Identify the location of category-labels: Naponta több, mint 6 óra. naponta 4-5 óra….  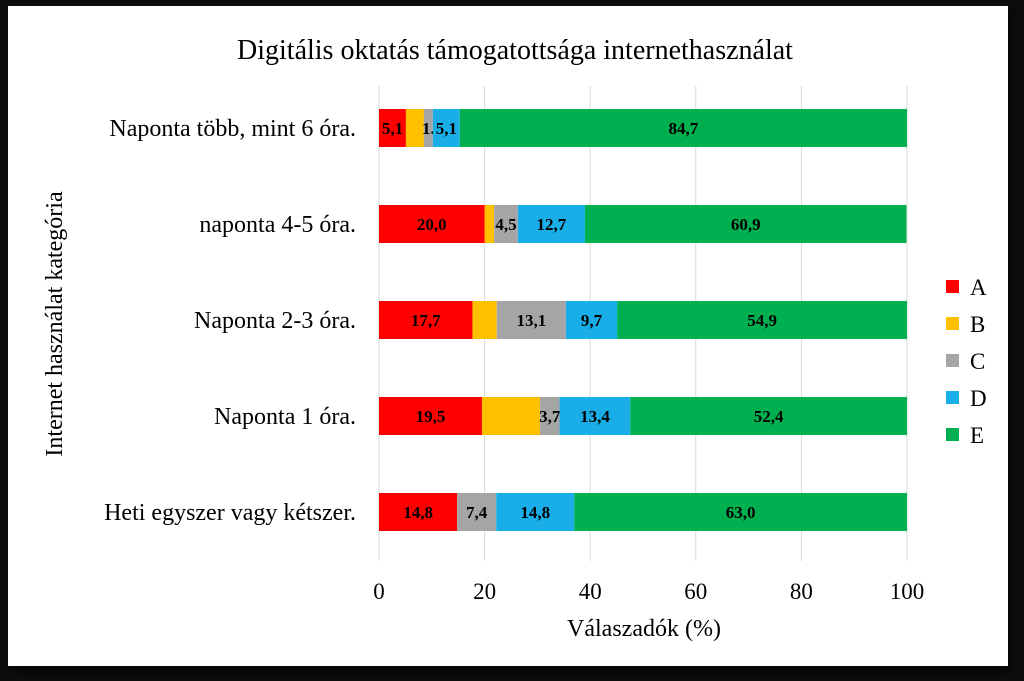
(230, 321).